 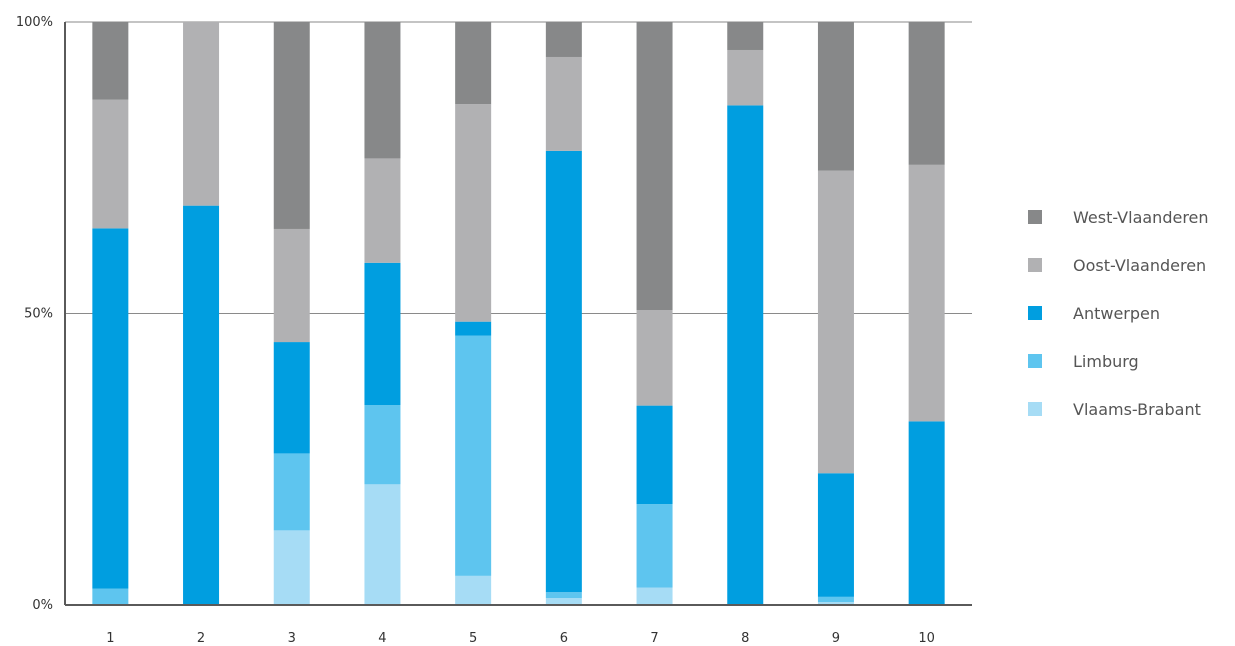 I want to click on x-tick-label: 5, so click(x=473, y=638).